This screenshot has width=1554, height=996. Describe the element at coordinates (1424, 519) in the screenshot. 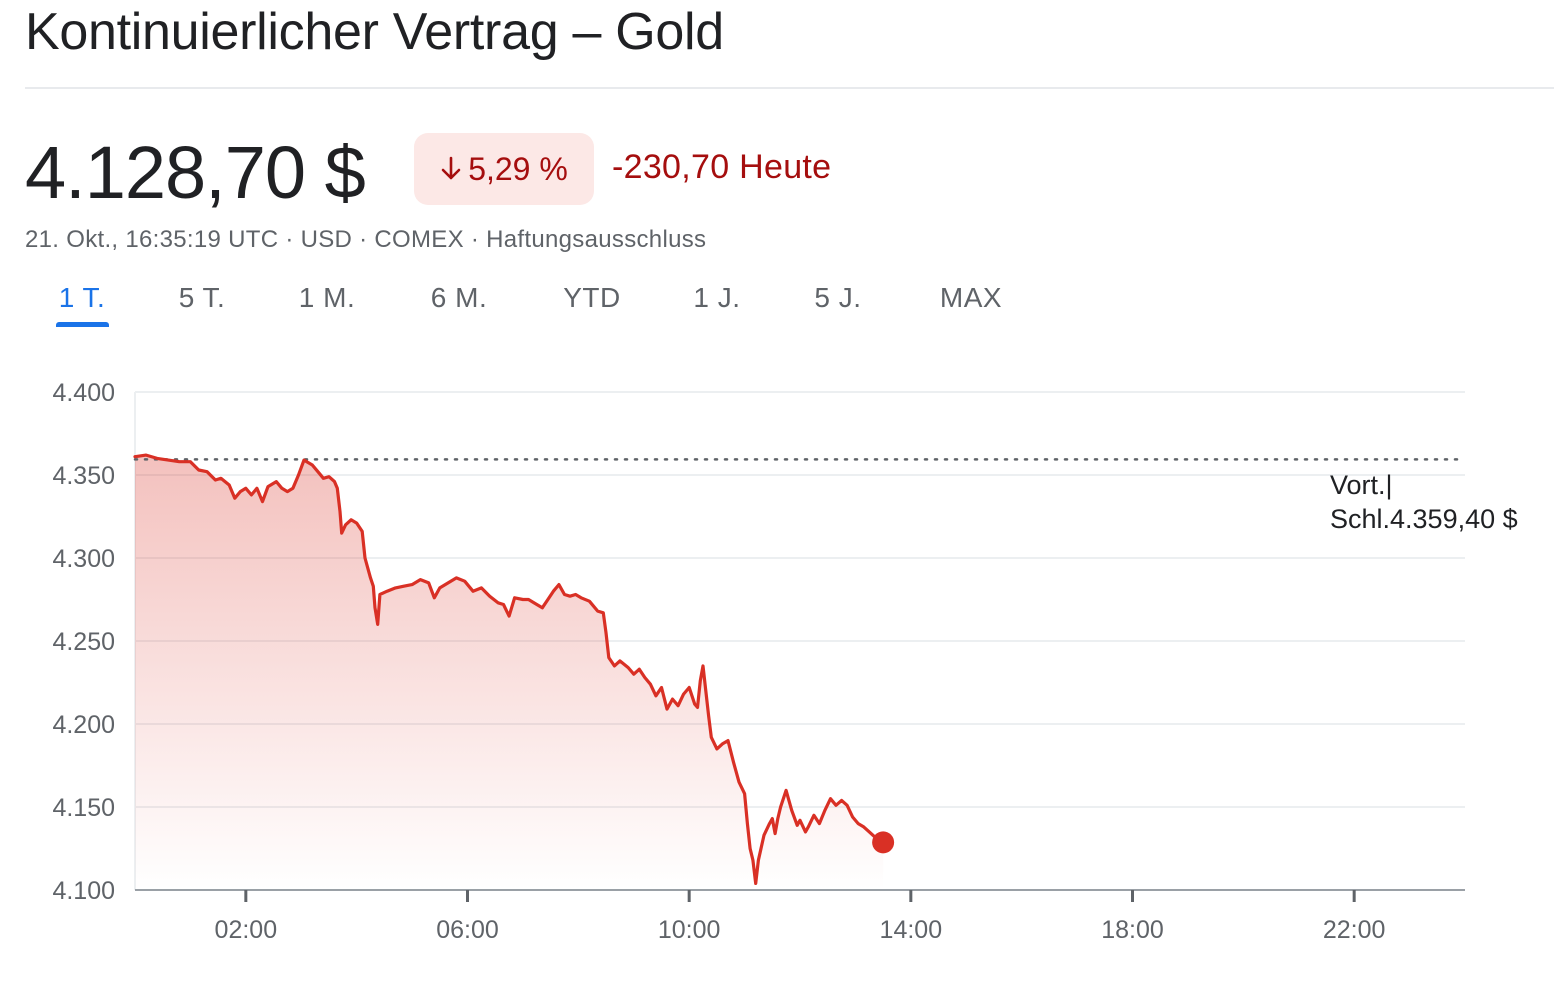

I see `previous-close-value: Schl.4.359,40 $` at that location.